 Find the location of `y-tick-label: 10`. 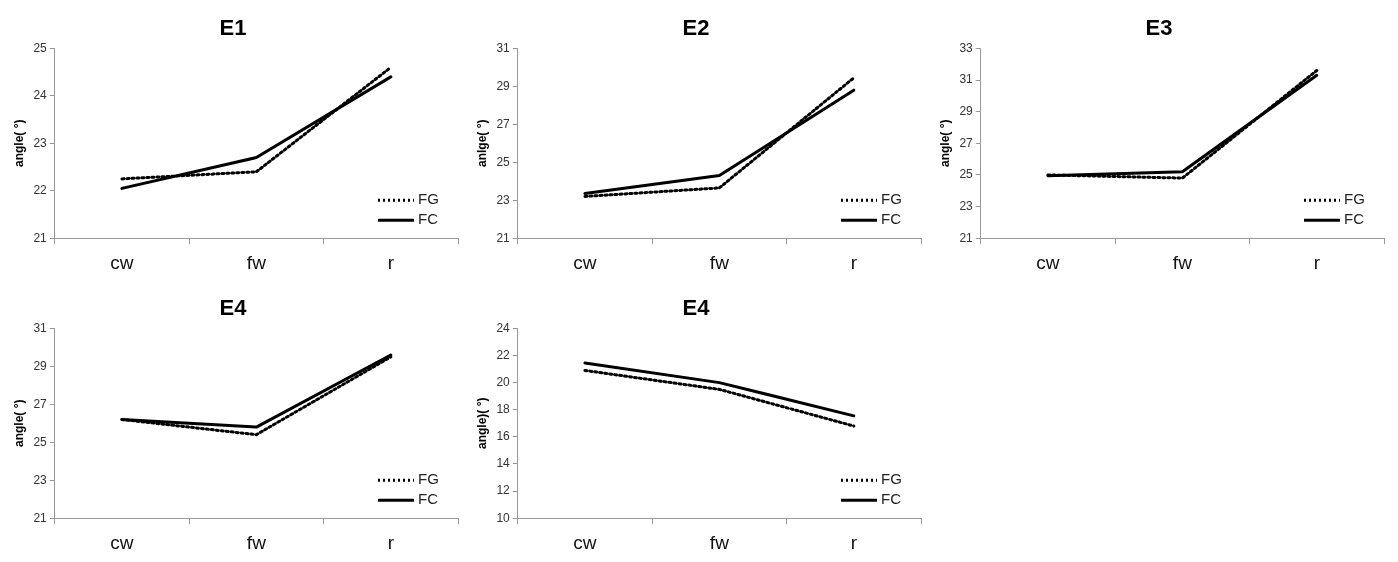

y-tick-label: 10 is located at coordinates (503, 517).